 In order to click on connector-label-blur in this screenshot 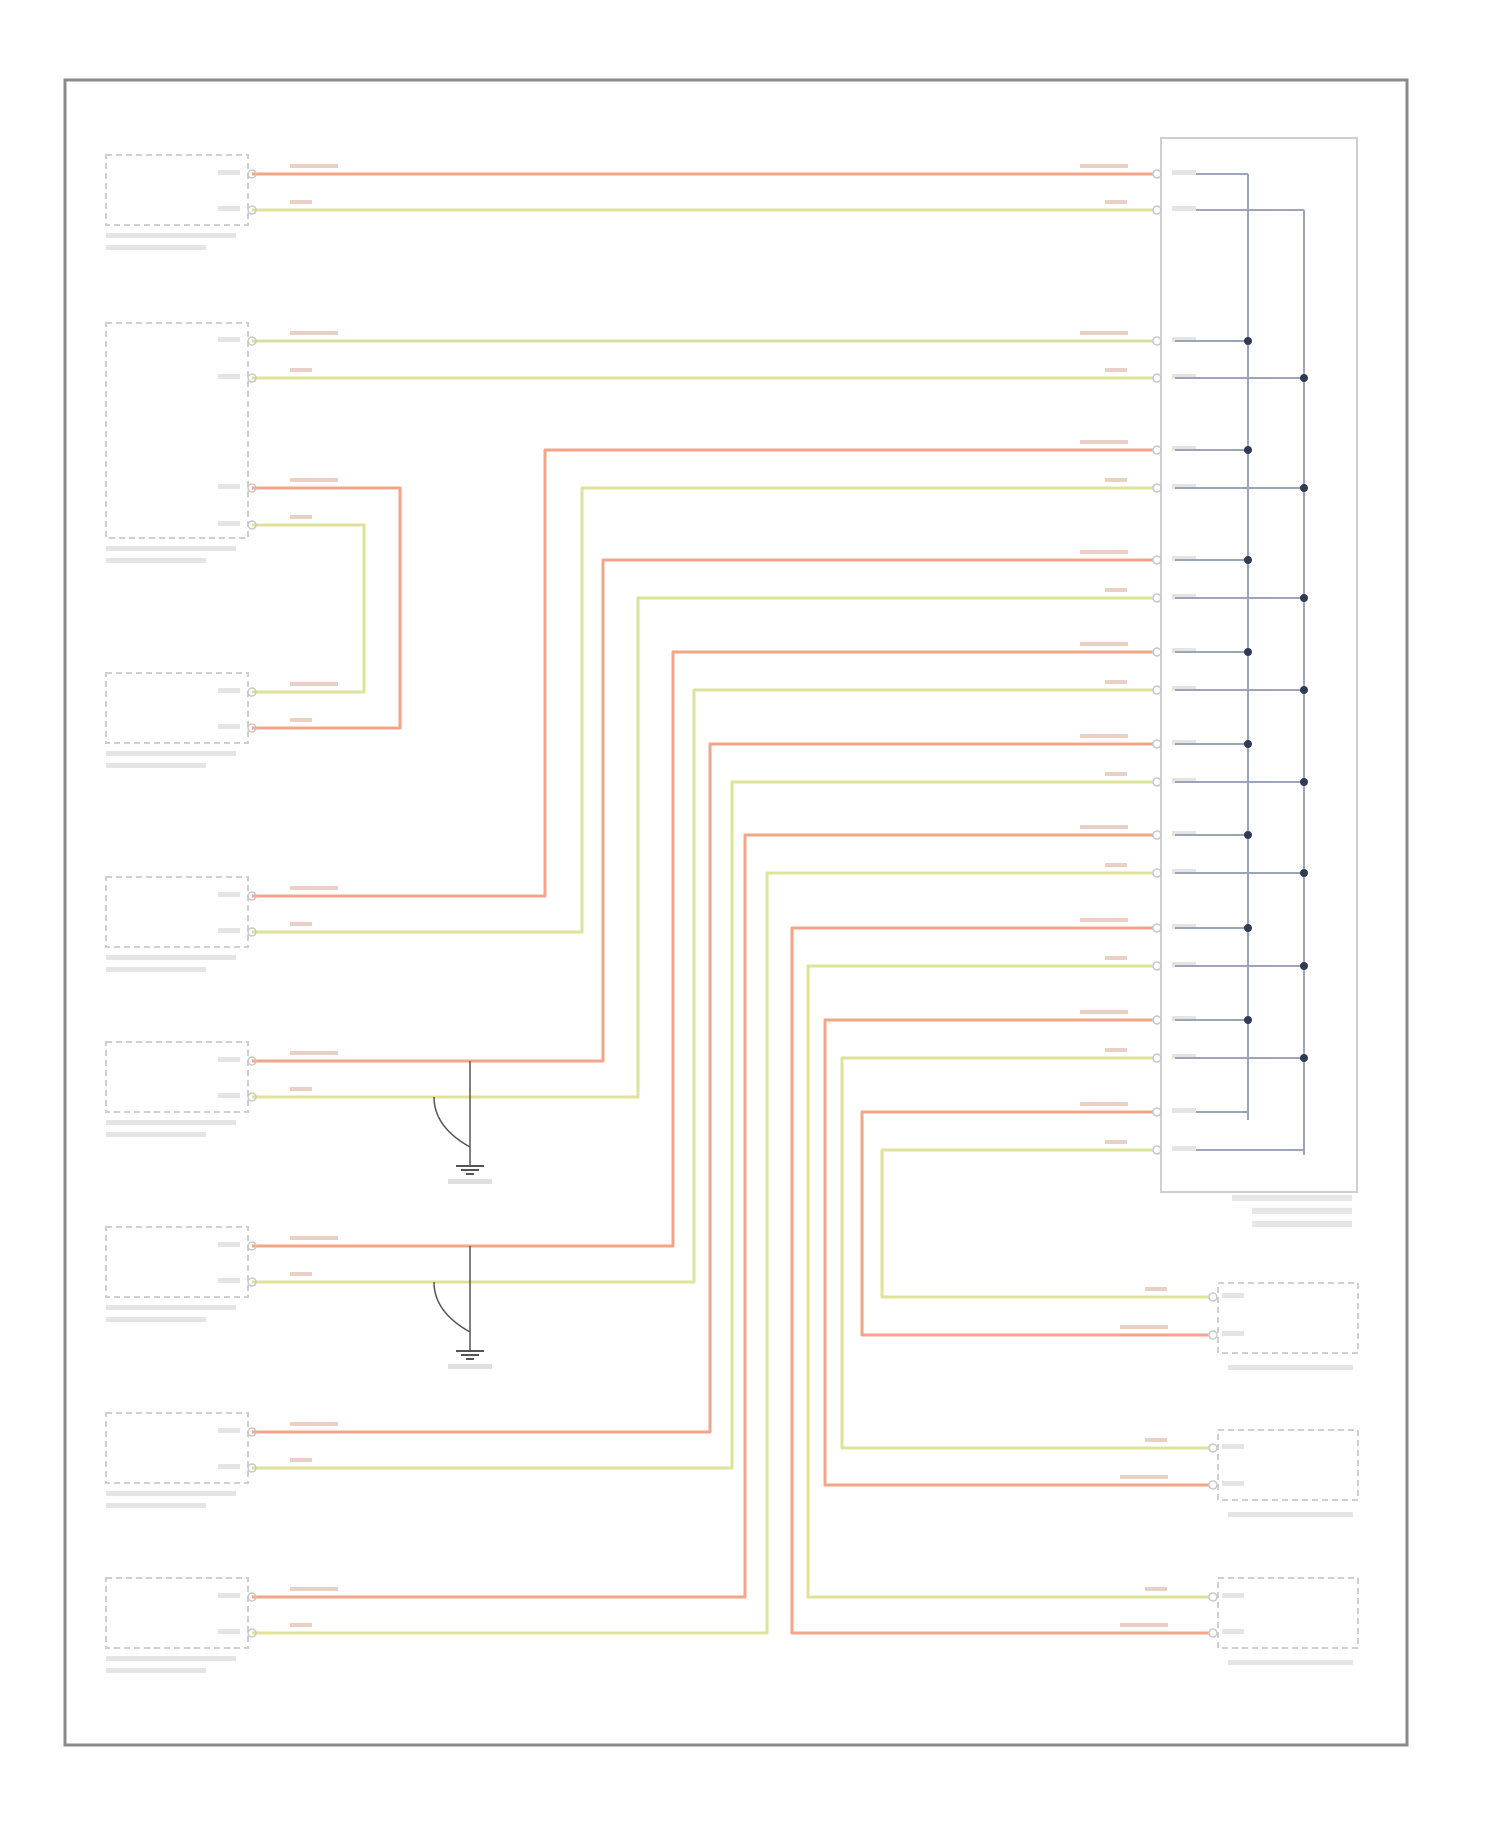, I will do `click(1302, 1211)`.